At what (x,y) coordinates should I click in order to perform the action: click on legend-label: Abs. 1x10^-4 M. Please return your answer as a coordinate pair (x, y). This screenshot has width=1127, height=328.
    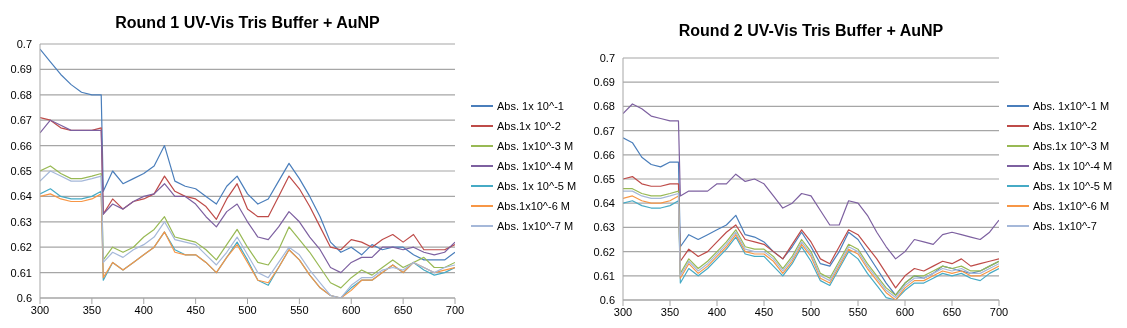
    Looking at the image, I should click on (535, 166).